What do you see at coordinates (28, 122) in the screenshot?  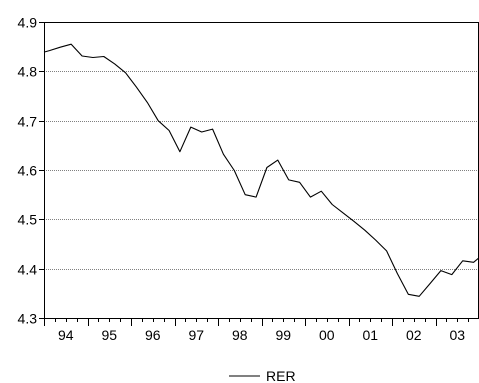 I see `y-tick-label: 4.7` at bounding box center [28, 122].